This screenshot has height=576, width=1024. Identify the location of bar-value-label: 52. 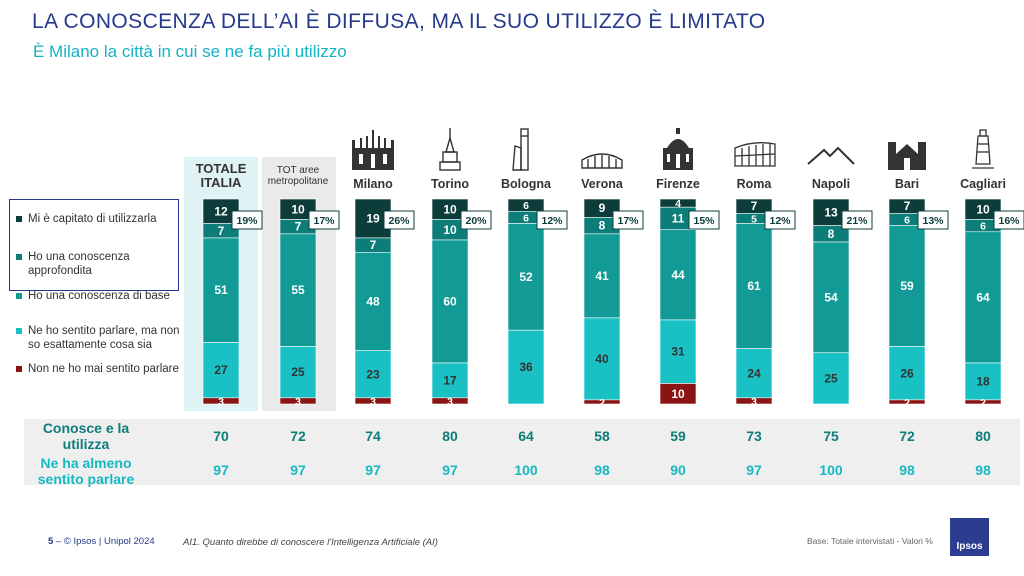
(526, 277).